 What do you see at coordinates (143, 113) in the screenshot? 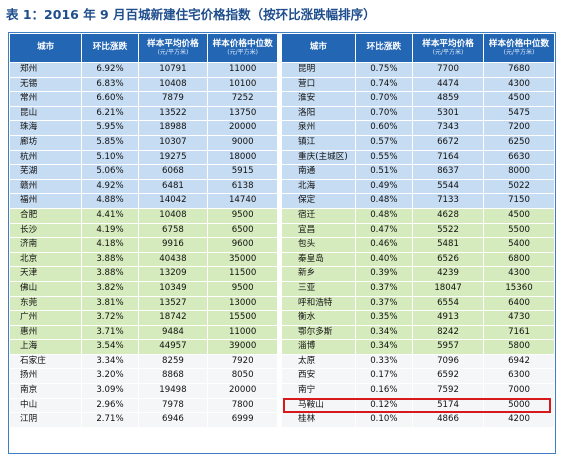
I see `table-row: 昆山 6.21% 13522 13750` at bounding box center [143, 113].